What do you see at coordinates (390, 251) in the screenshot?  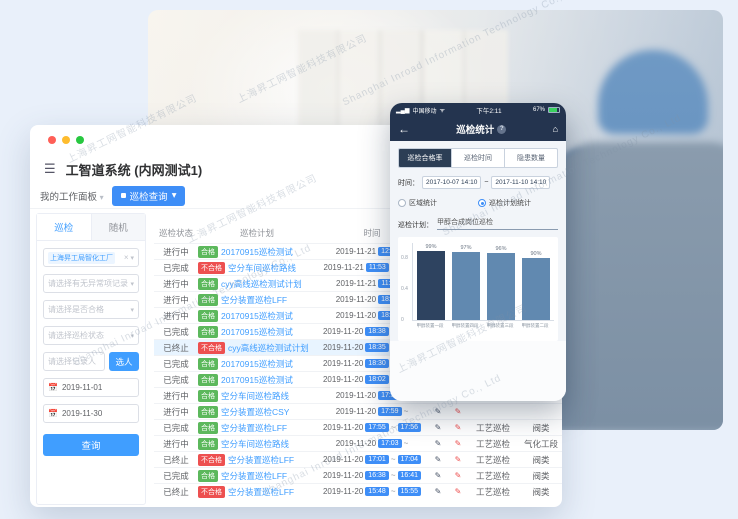 I see `time-start-chip: 12:03` at bounding box center [390, 251].